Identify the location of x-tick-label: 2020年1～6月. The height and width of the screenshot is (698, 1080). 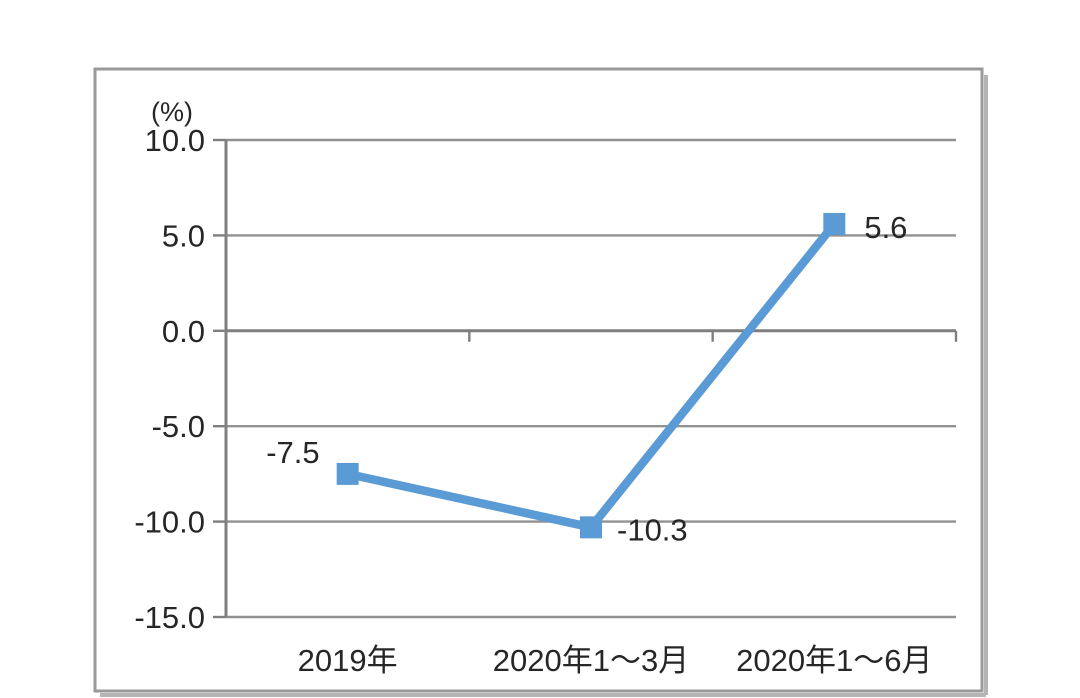
(834, 660).